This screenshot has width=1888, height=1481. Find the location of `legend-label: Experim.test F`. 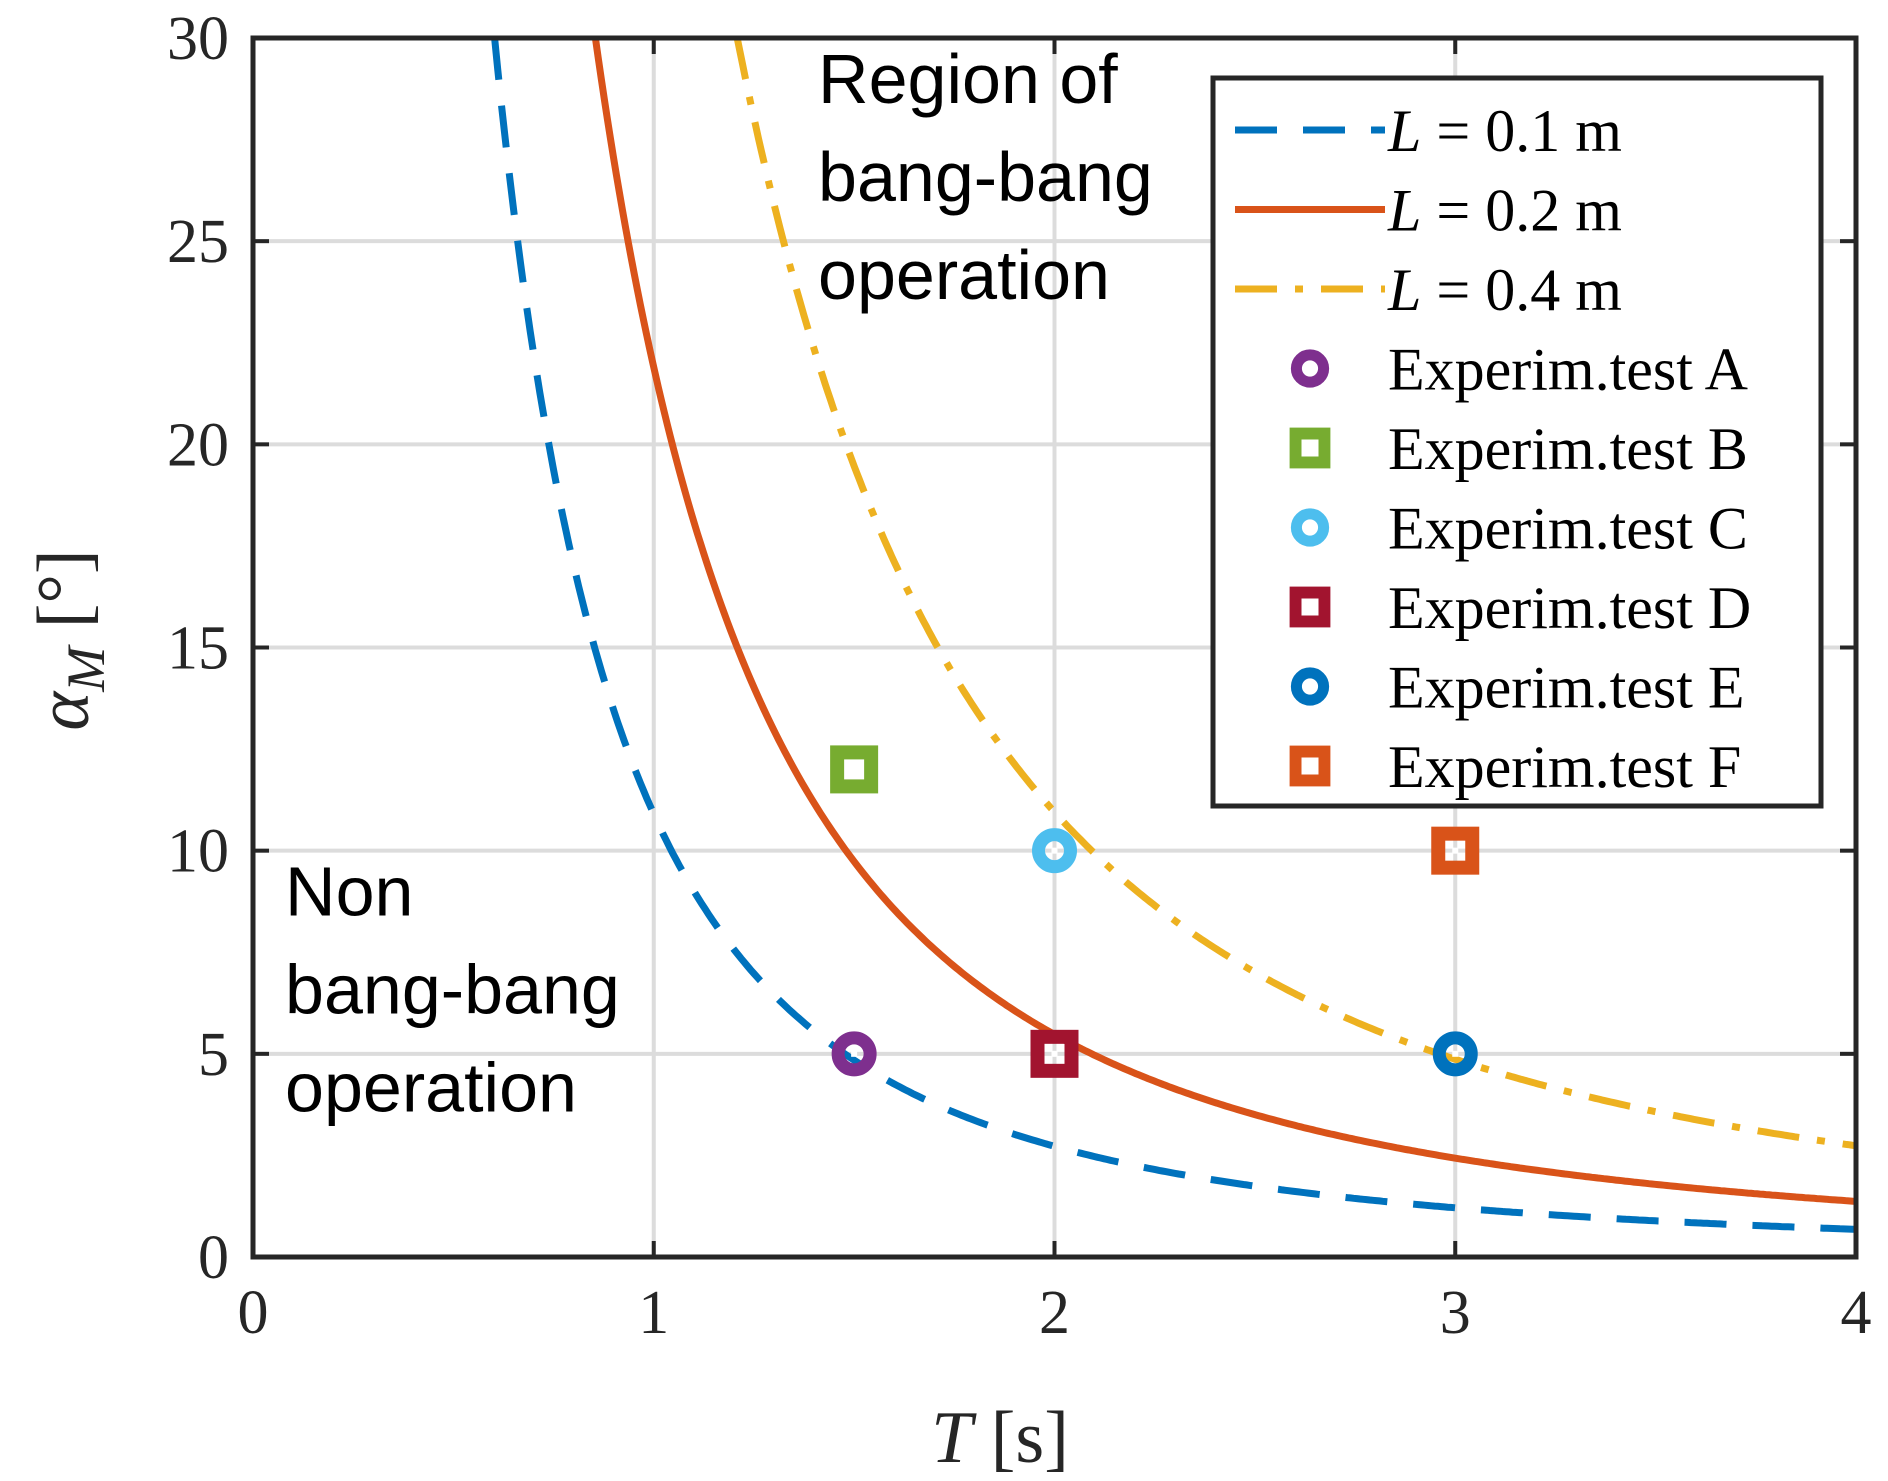

legend-label: Experim.test F is located at coordinates (1564, 767).